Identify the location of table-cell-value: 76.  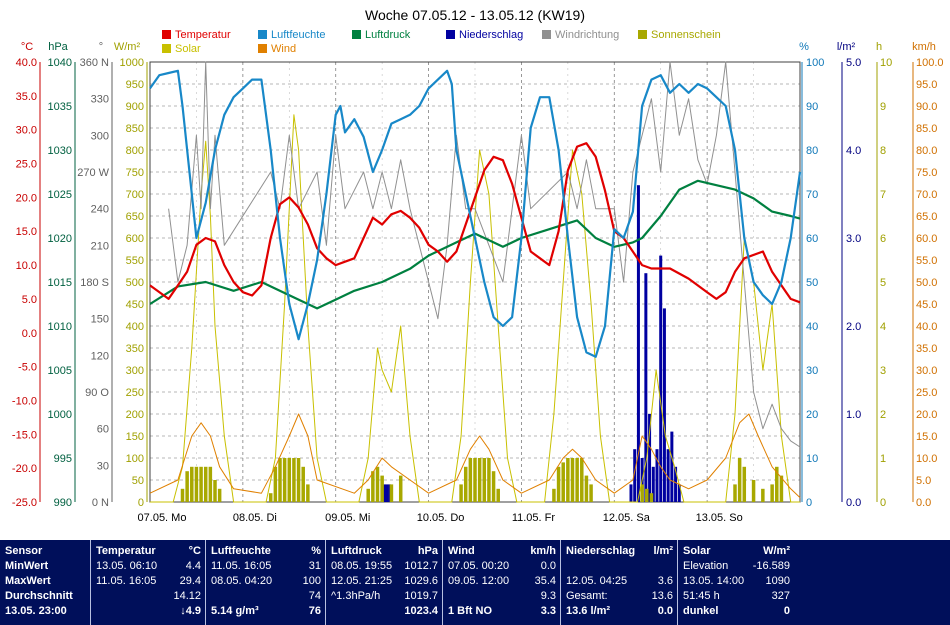
(314, 611).